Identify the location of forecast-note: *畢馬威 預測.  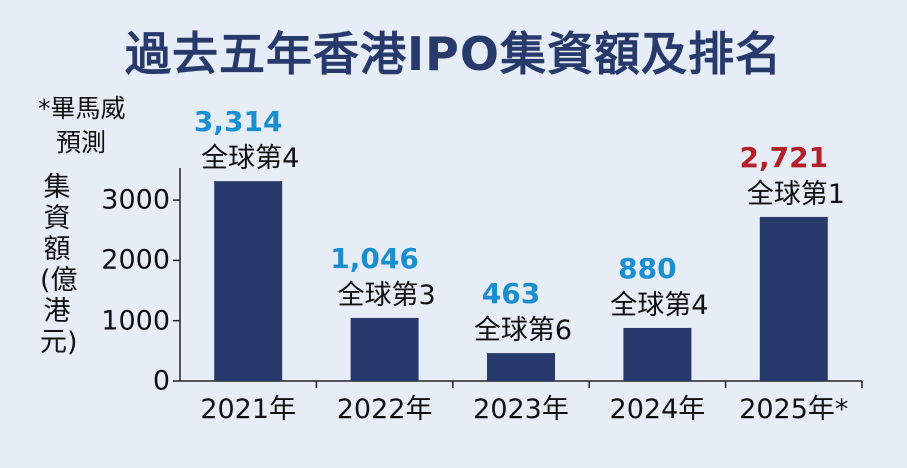
(98, 126).